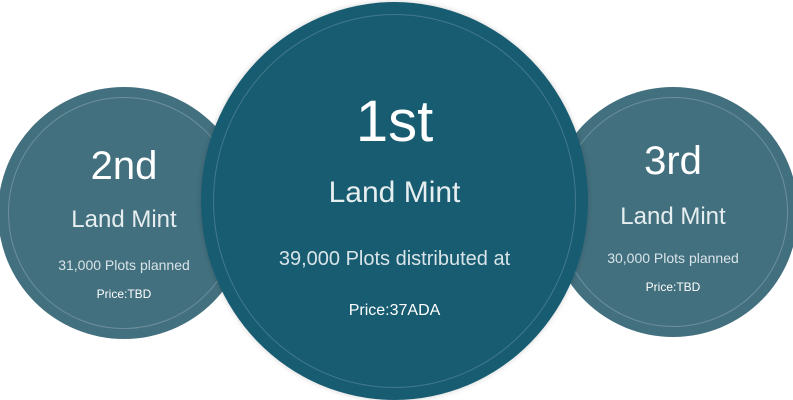  Describe the element at coordinates (394, 121) in the screenshot. I see `mint-rank: 1st` at that location.